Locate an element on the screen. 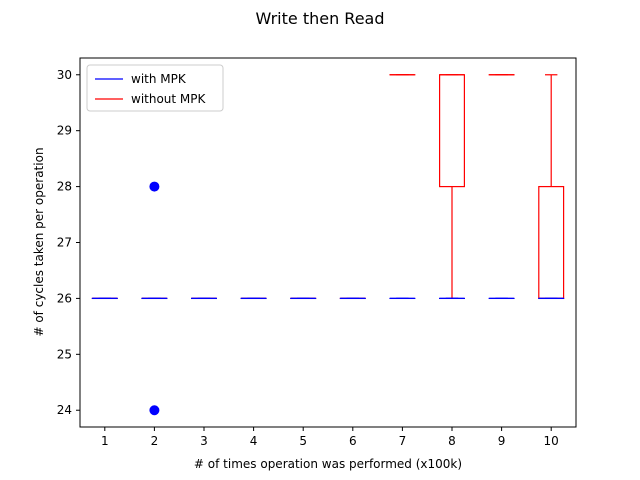 This screenshot has height=480, width=640. x-tick-label: 5 is located at coordinates (303, 441).